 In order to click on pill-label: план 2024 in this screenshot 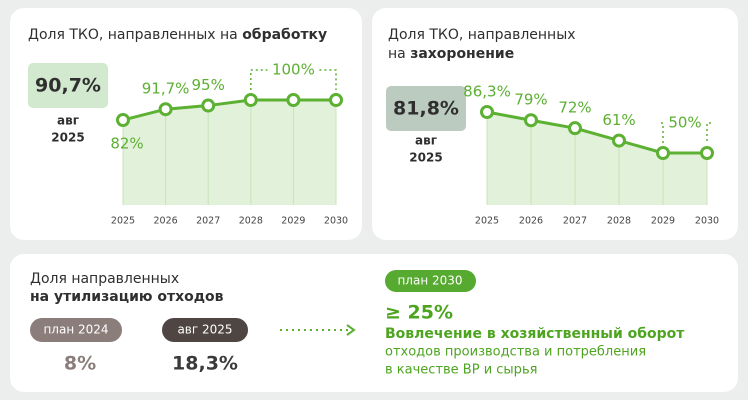, I will do `click(75, 330)`.